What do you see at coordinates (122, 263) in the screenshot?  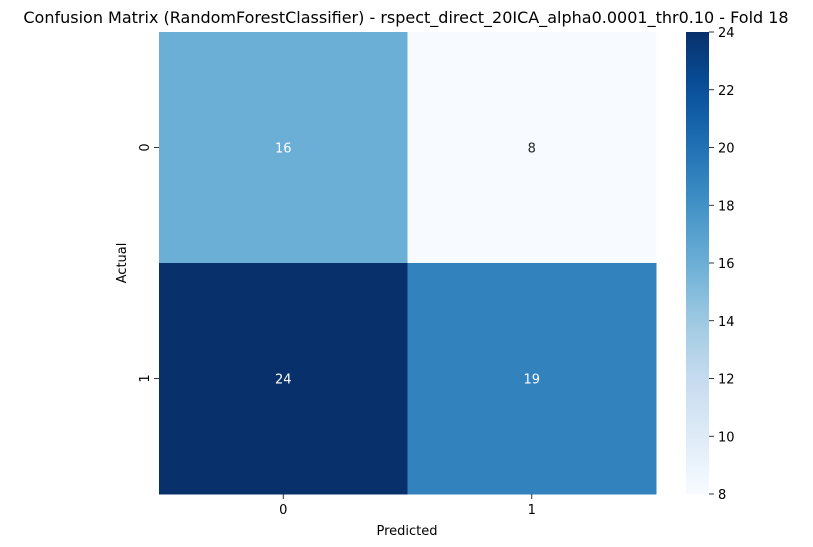 I see `y-axis-label: Actual` at bounding box center [122, 263].